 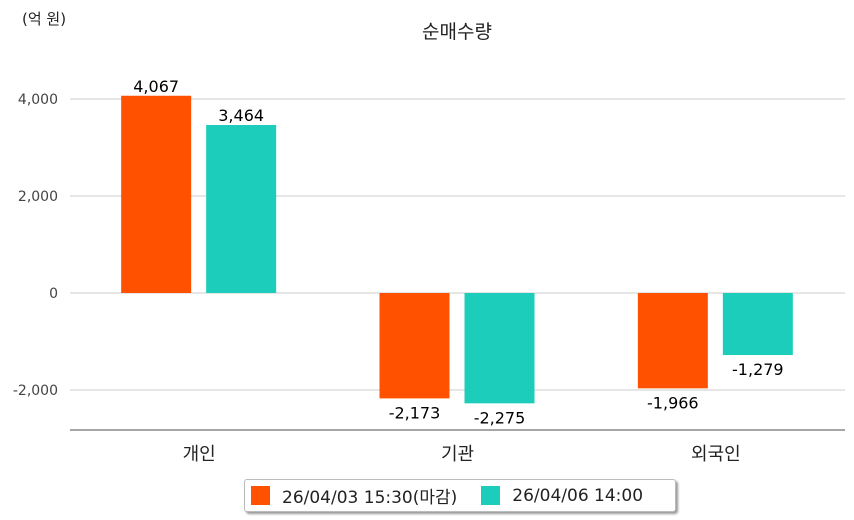 I want to click on legend-swatch-orange, so click(x=260, y=495).